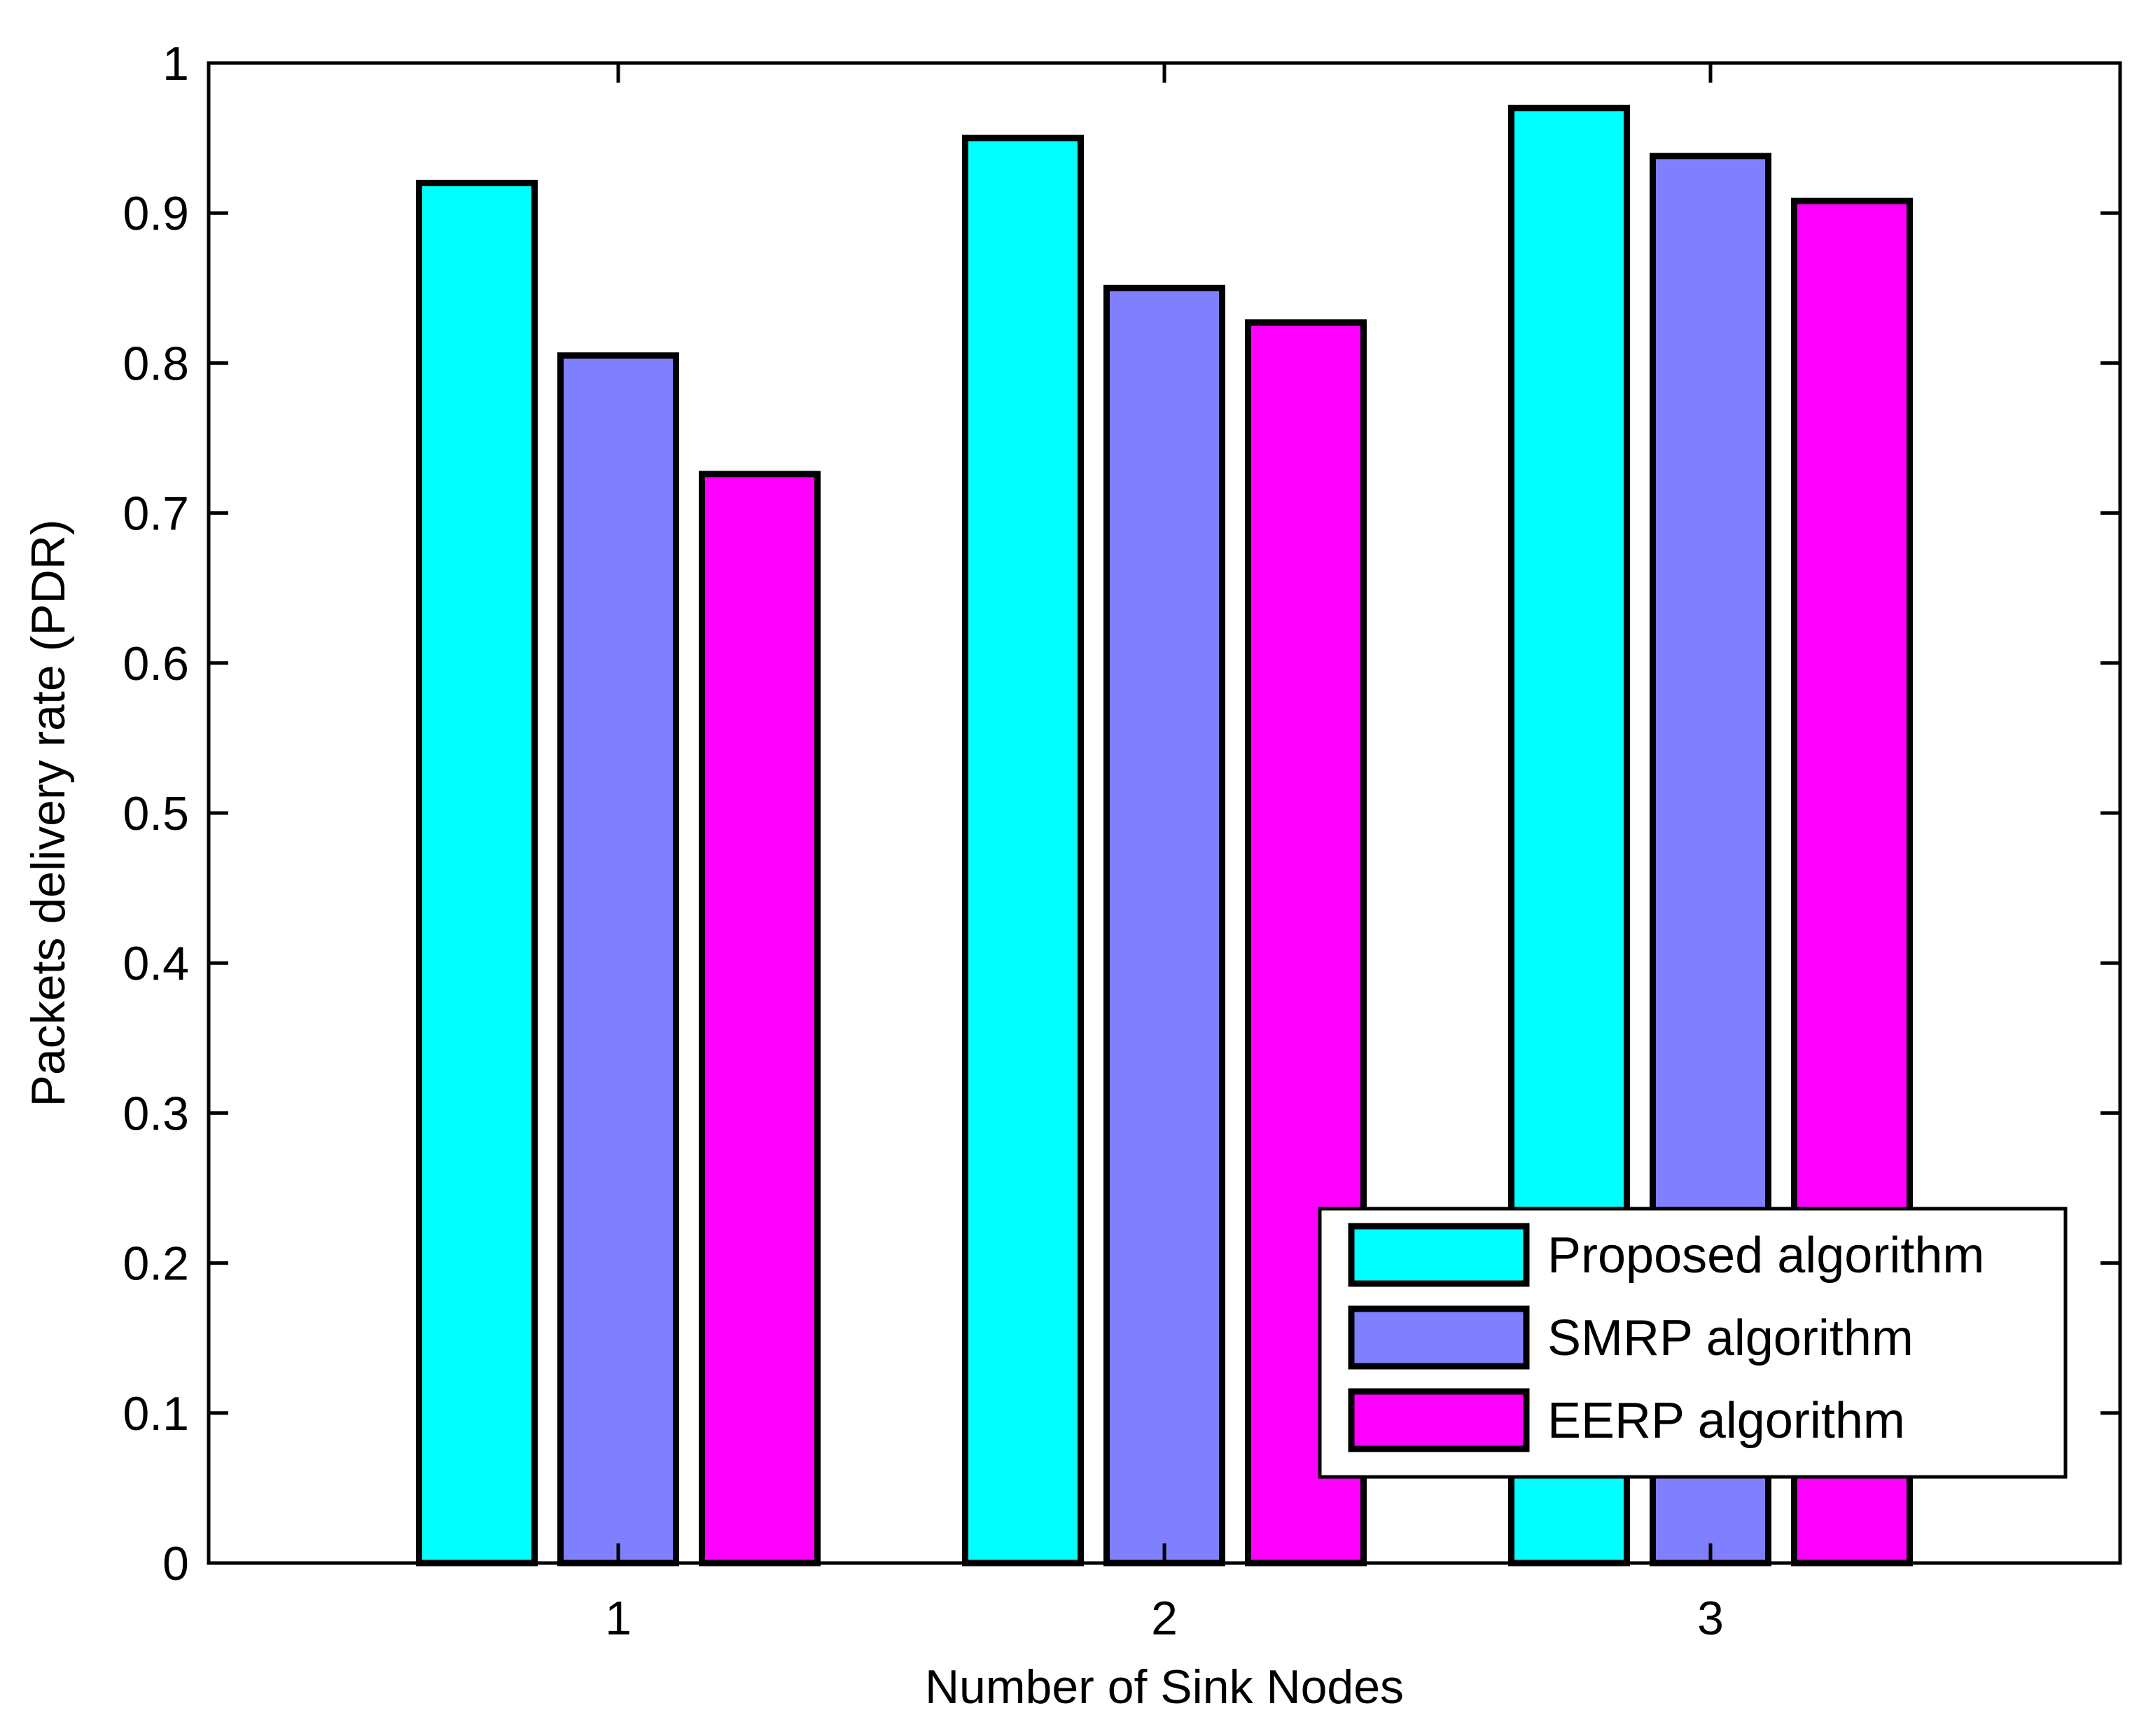 The height and width of the screenshot is (1736, 2139). Describe the element at coordinates (1439, 1420) in the screenshot. I see `legend-swatch-eerp-algorithm` at that location.